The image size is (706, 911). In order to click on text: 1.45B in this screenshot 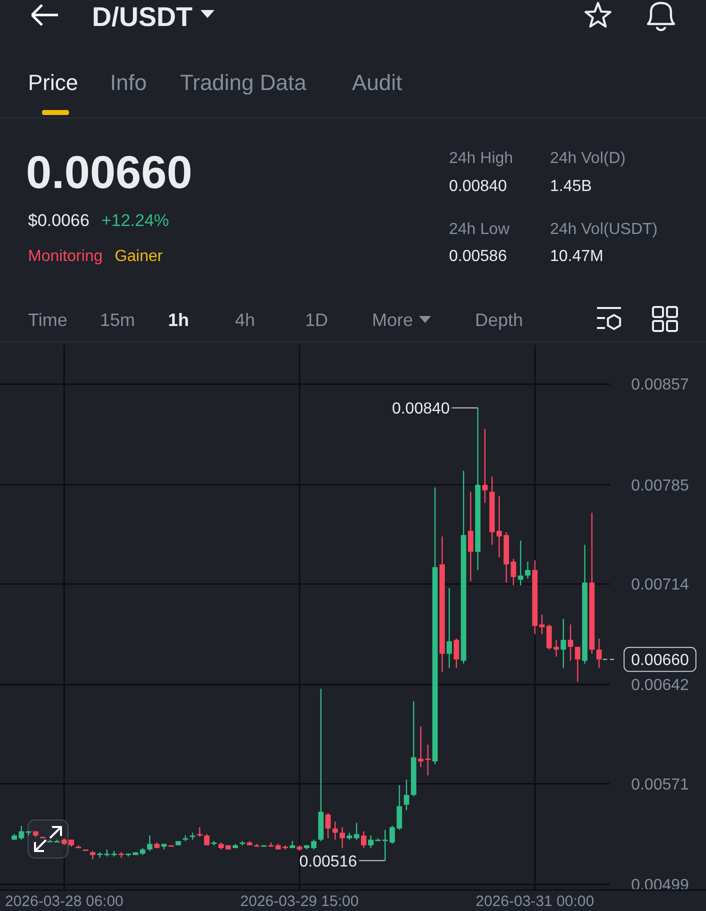, I will do `click(571, 186)`.